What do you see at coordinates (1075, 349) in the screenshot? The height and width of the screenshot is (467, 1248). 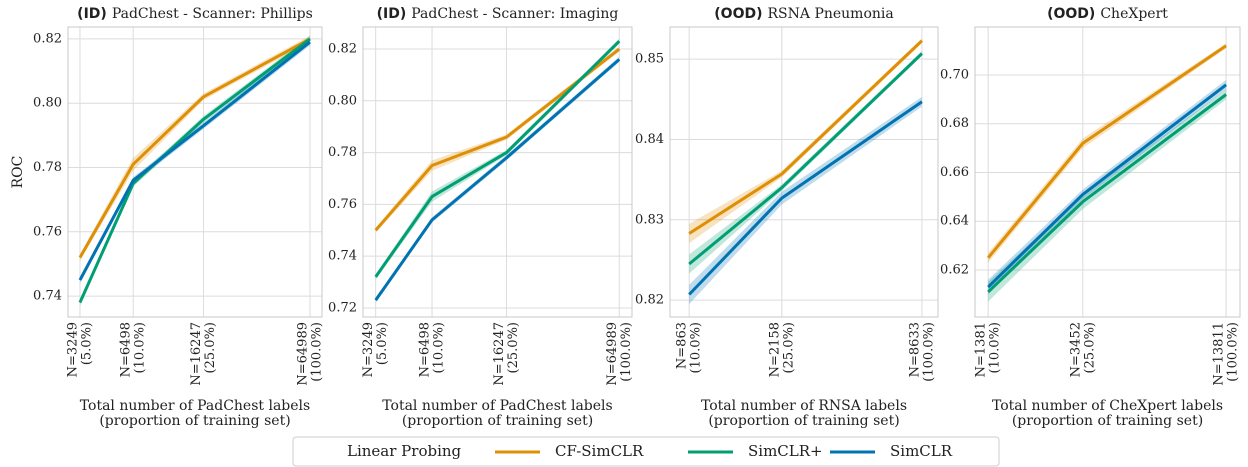 I see `x-tick-label: N=3452` at bounding box center [1075, 349].